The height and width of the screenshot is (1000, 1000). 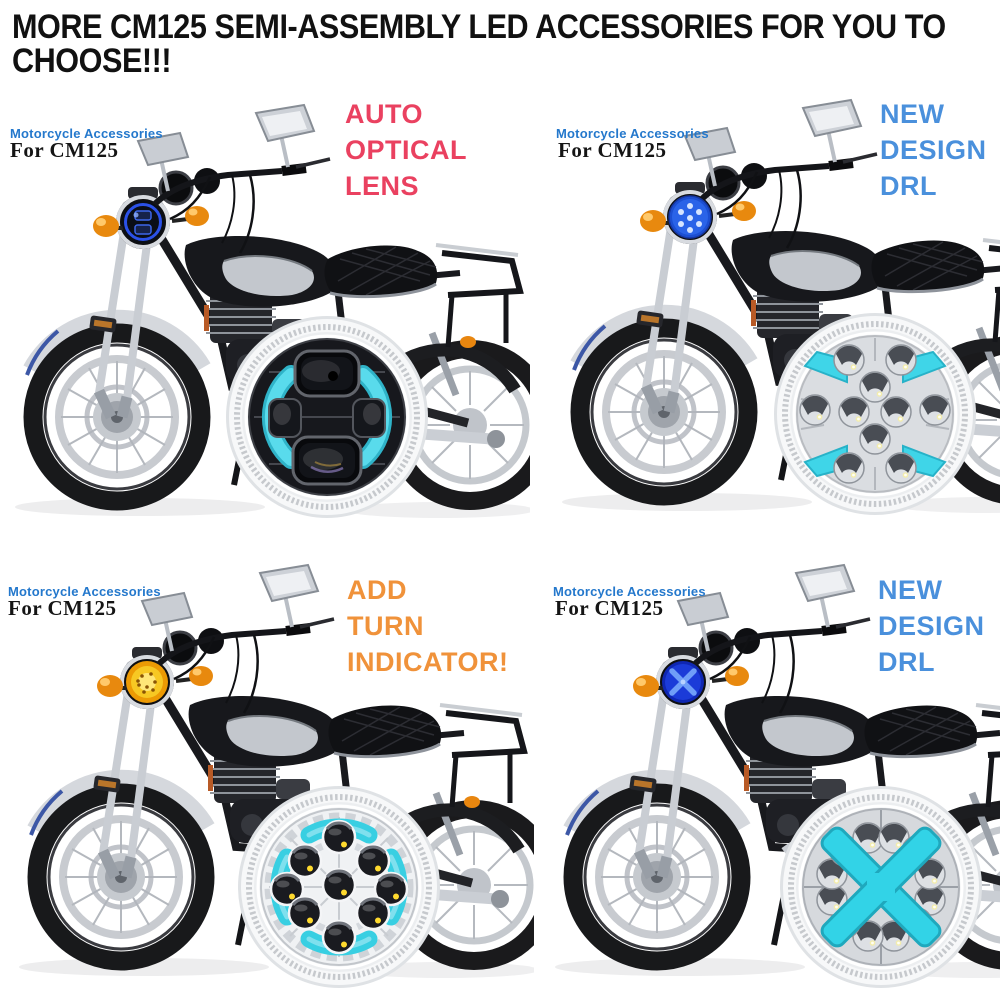 What do you see at coordinates (384, 114) in the screenshot?
I see `promo-line: AUTO` at bounding box center [384, 114].